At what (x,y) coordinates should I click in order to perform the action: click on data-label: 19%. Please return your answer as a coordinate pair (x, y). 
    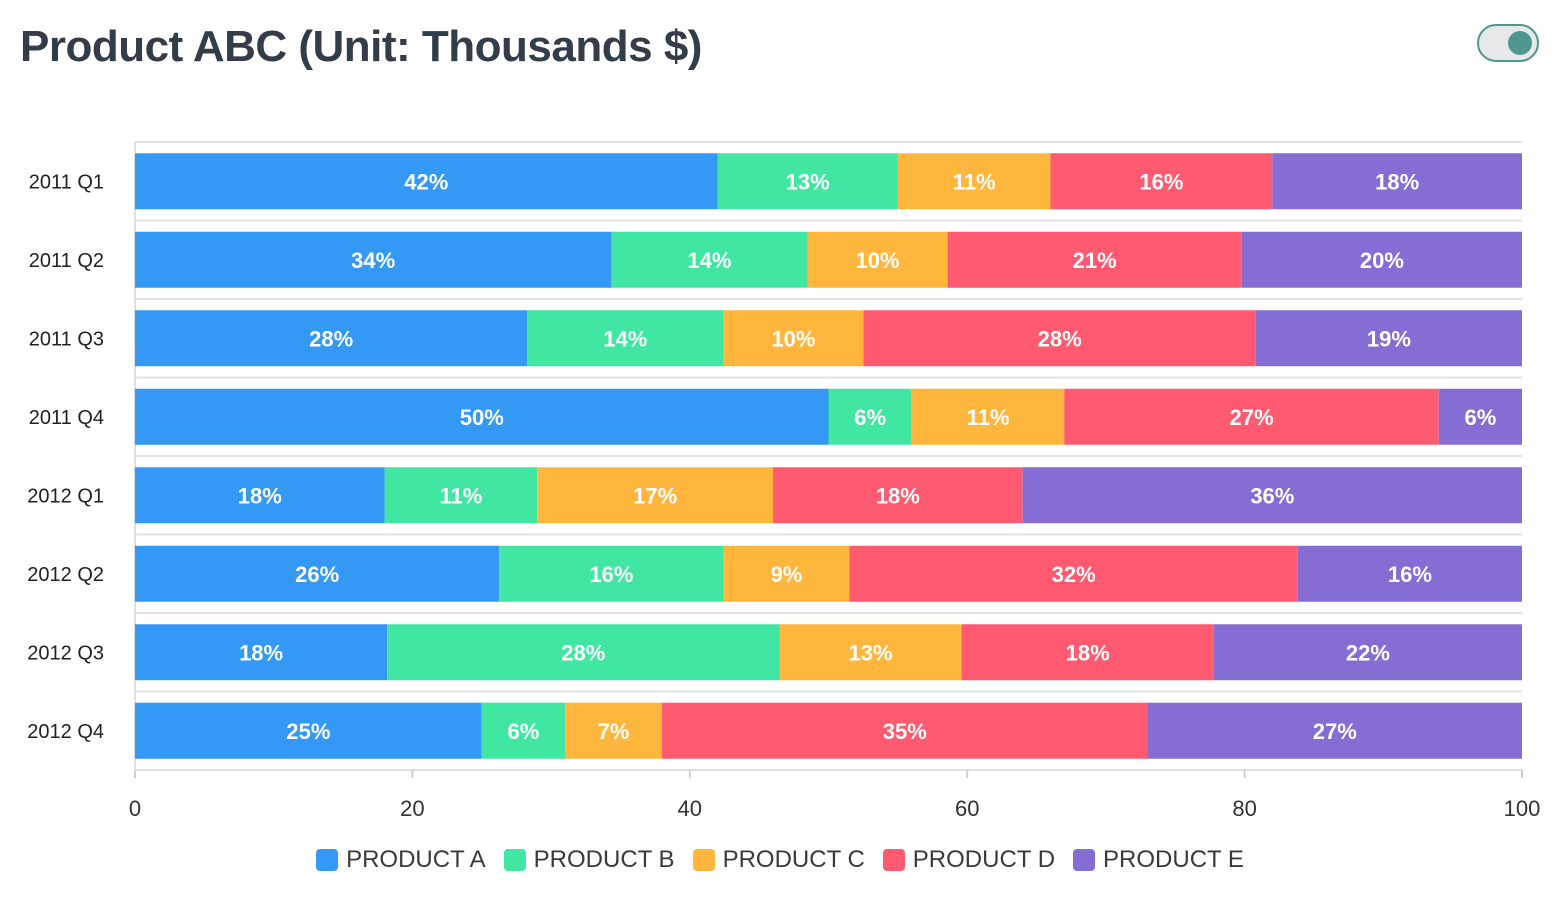
    Looking at the image, I should click on (1389, 338).